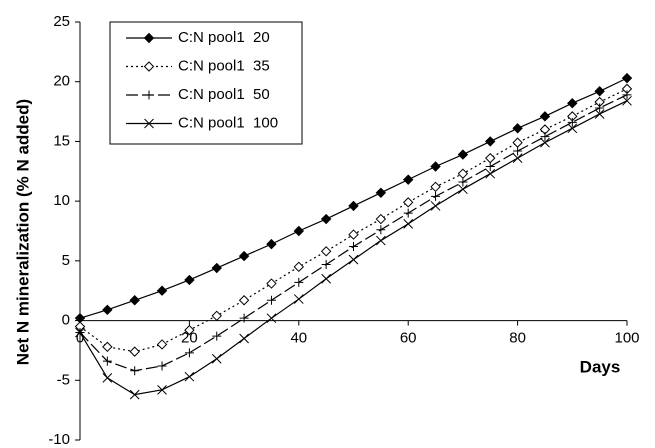 The image size is (655, 448). What do you see at coordinates (66, 320) in the screenshot?
I see `y-tick-label: 0` at bounding box center [66, 320].